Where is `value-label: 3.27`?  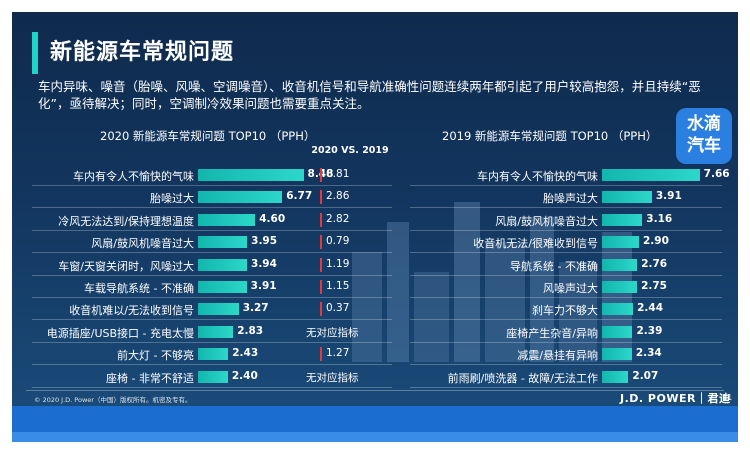
value-label: 3.27 is located at coordinates (255, 308).